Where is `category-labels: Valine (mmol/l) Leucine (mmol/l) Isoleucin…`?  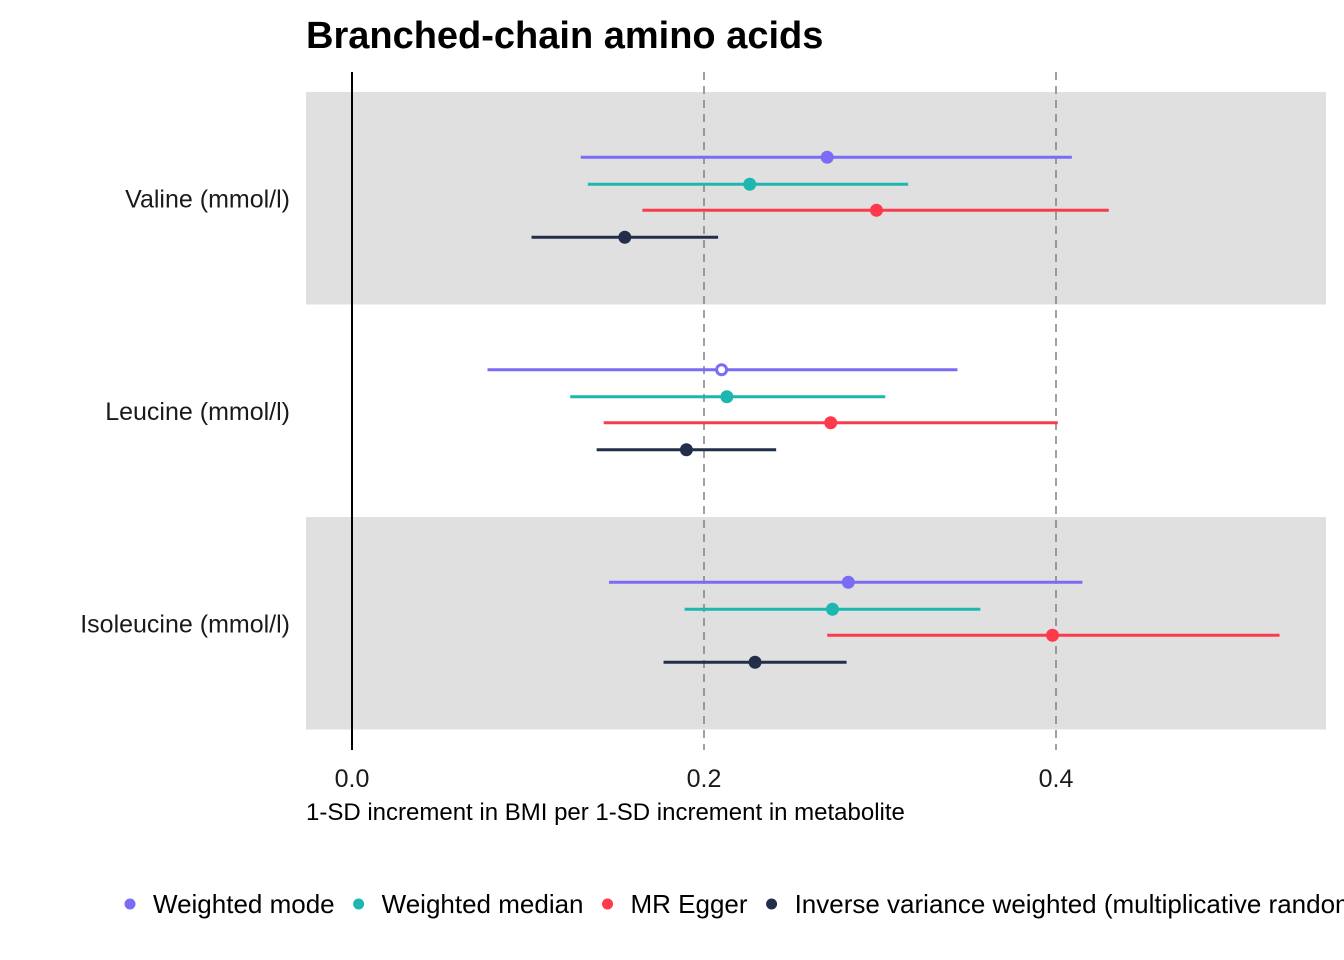 category-labels: Valine (mmol/l) Leucine (mmol/l) Isoleucin… is located at coordinates (185, 411).